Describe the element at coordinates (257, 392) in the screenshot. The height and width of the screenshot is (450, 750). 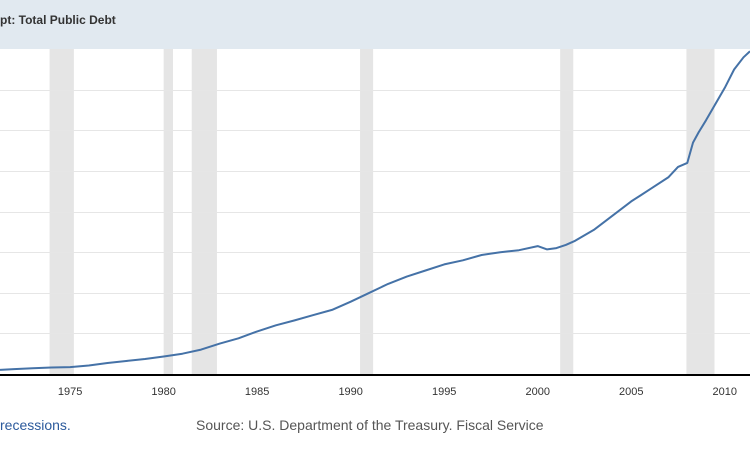
I see `x-tick-label-1985: 1985` at that location.